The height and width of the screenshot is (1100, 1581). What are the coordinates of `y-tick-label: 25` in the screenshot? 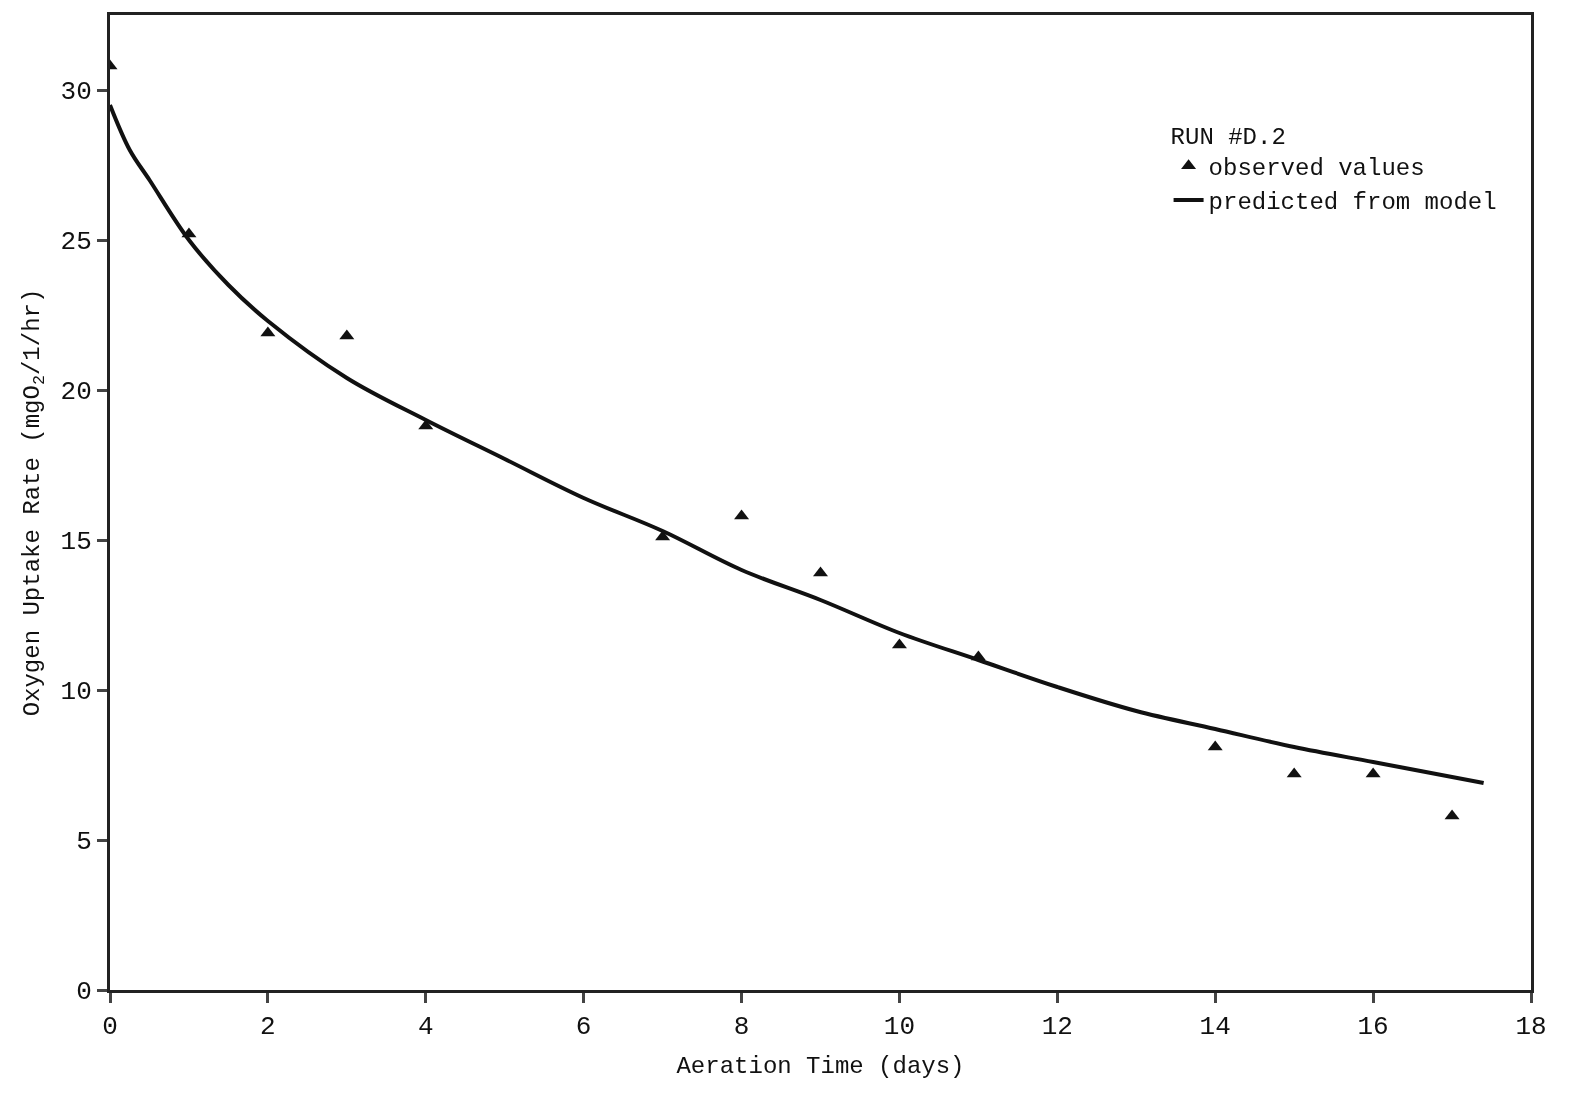 It's located at (76, 242).